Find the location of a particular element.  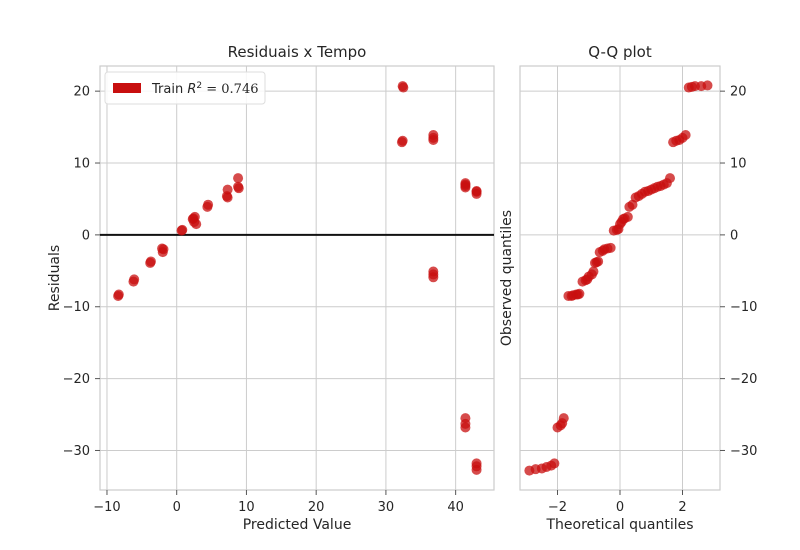

legend-stat-value: = 0.746 is located at coordinates (230, 89).